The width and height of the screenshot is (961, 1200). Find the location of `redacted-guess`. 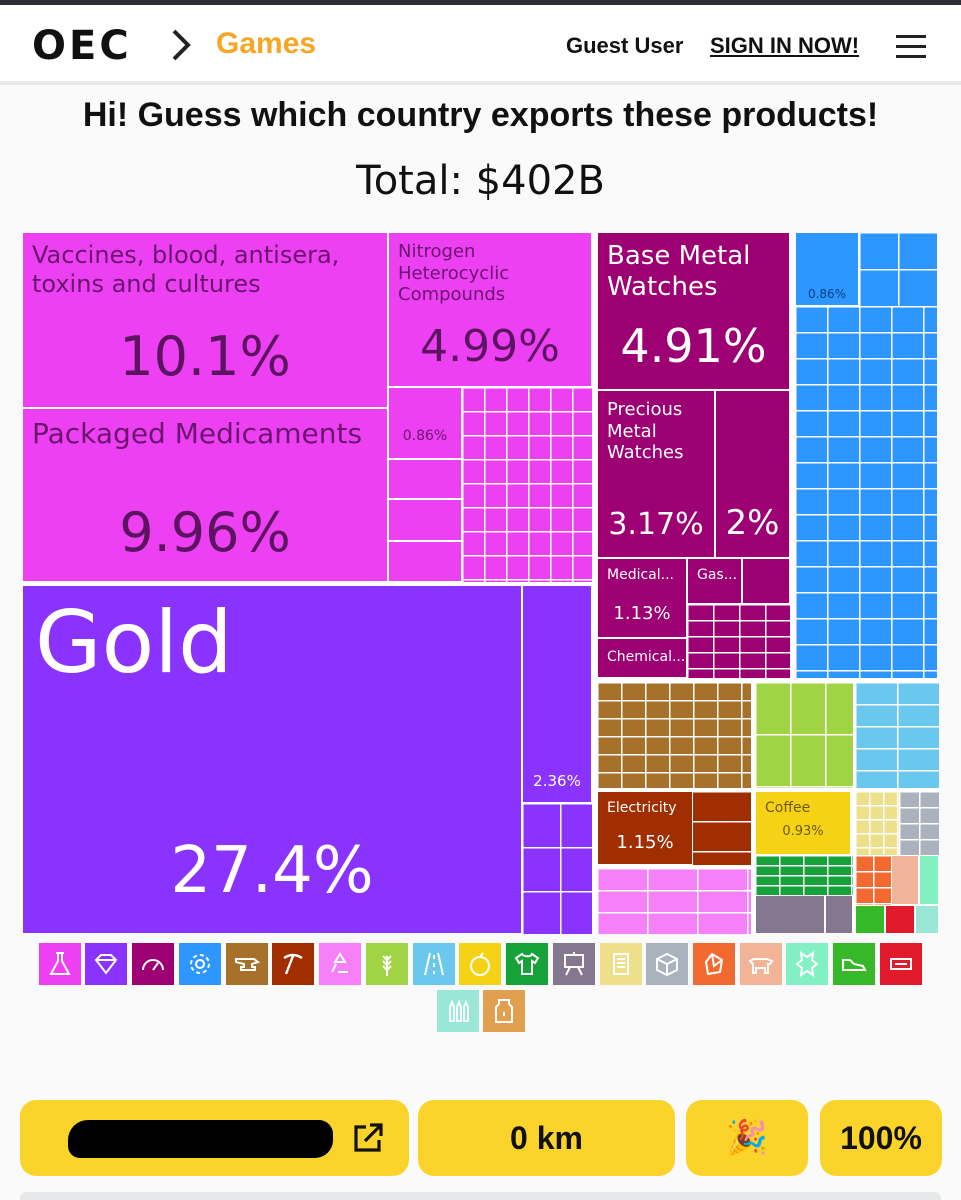

redacted-guess is located at coordinates (200, 1139).